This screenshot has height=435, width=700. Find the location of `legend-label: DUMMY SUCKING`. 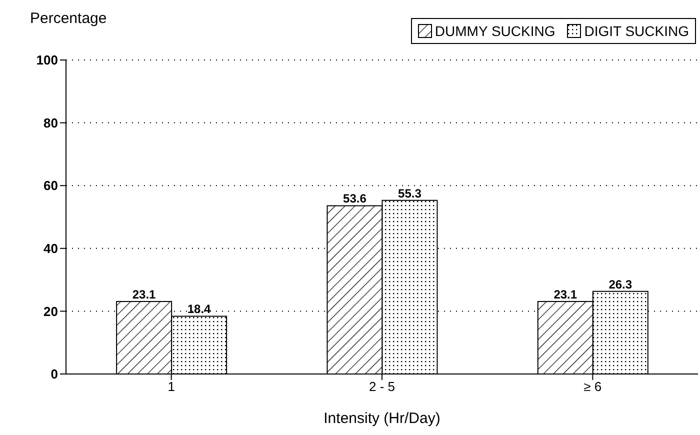

legend-label: DUMMY SUCKING is located at coordinates (495, 31).